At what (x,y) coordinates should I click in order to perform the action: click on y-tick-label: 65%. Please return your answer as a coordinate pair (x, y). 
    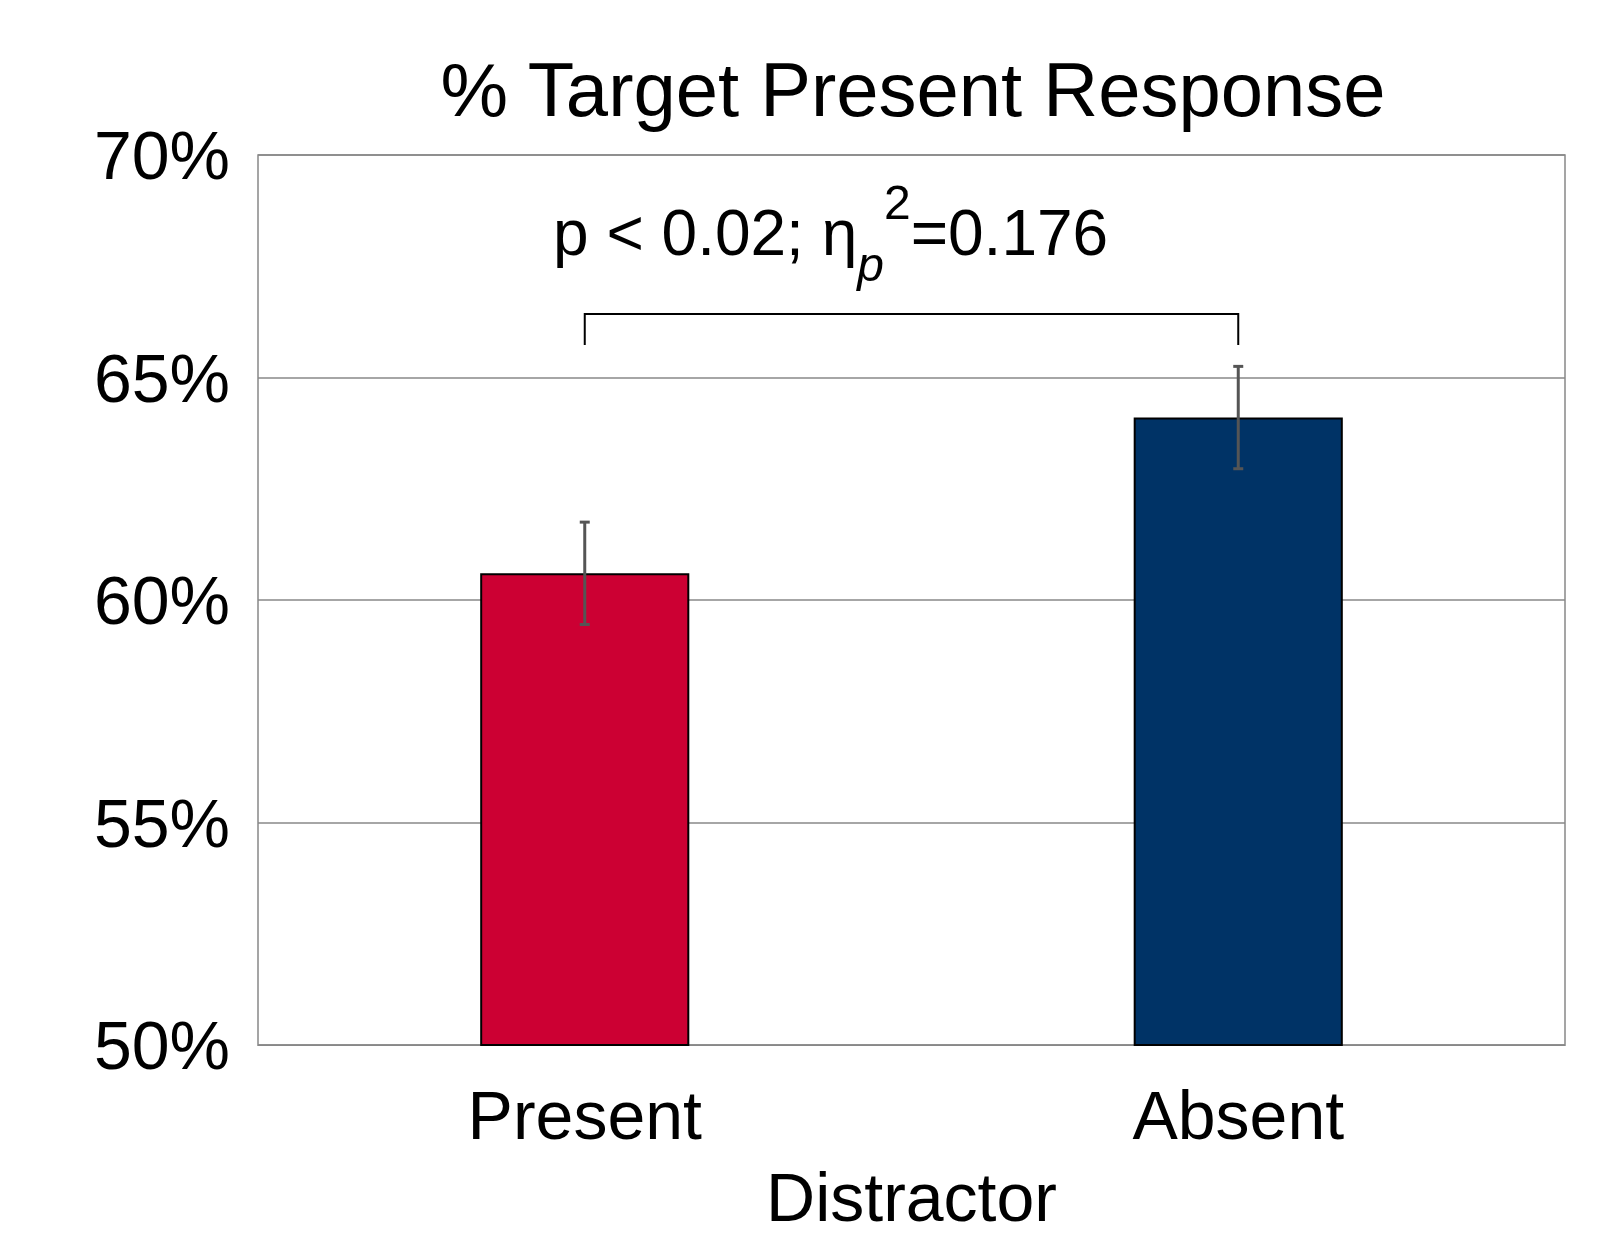
    Looking at the image, I should click on (161, 377).